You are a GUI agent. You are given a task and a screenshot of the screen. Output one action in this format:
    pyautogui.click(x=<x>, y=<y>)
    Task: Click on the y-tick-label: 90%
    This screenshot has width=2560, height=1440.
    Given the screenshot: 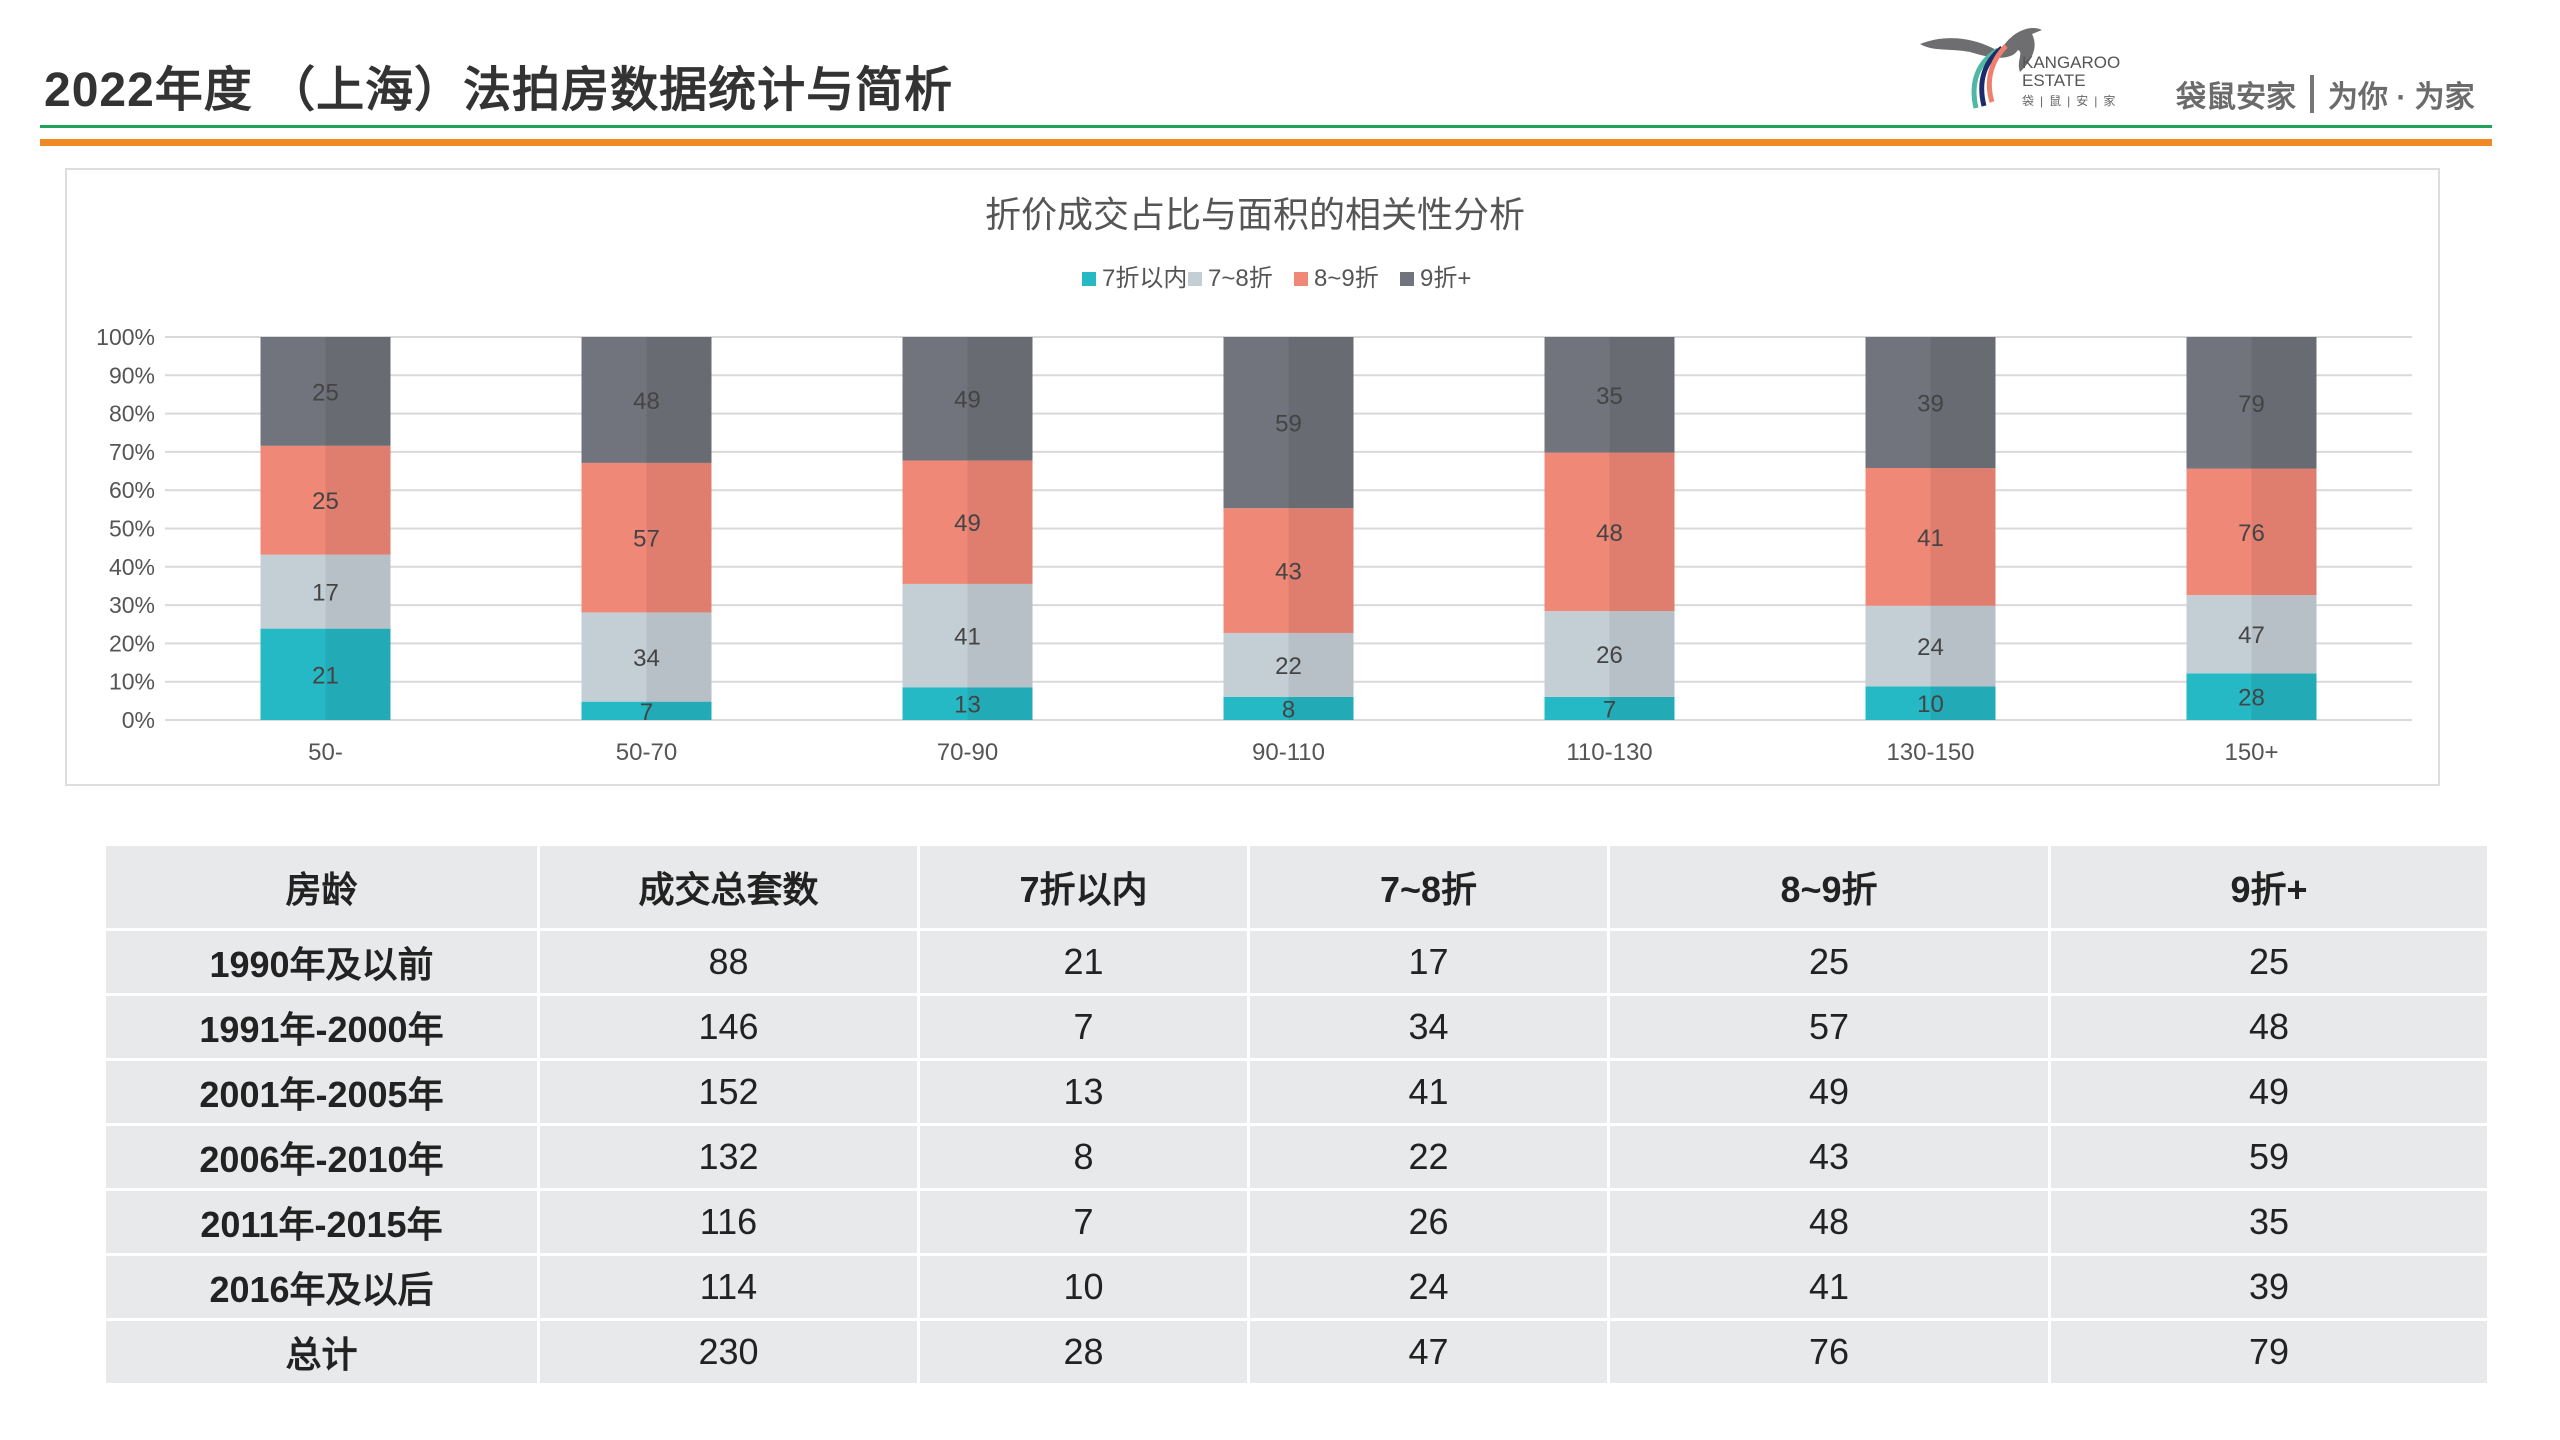 What is the action you would take?
    pyautogui.click(x=132, y=375)
    